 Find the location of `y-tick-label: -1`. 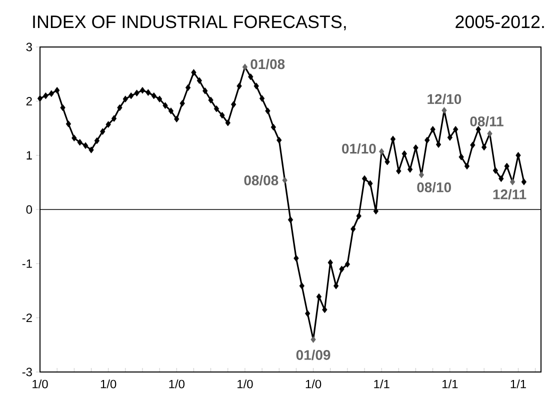

y-tick-label: -1 is located at coordinates (27, 264).